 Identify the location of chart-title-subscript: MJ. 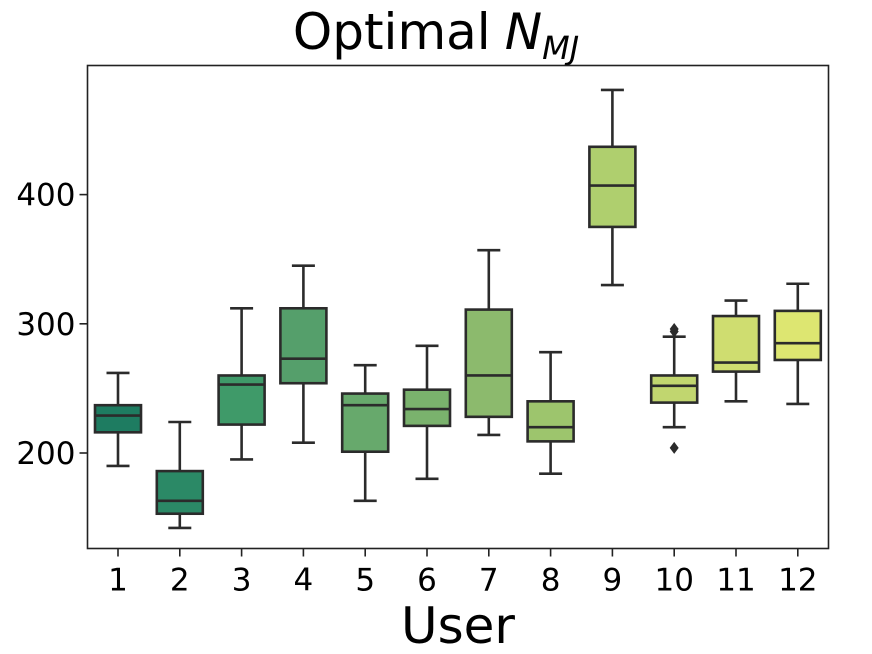
(560, 48).